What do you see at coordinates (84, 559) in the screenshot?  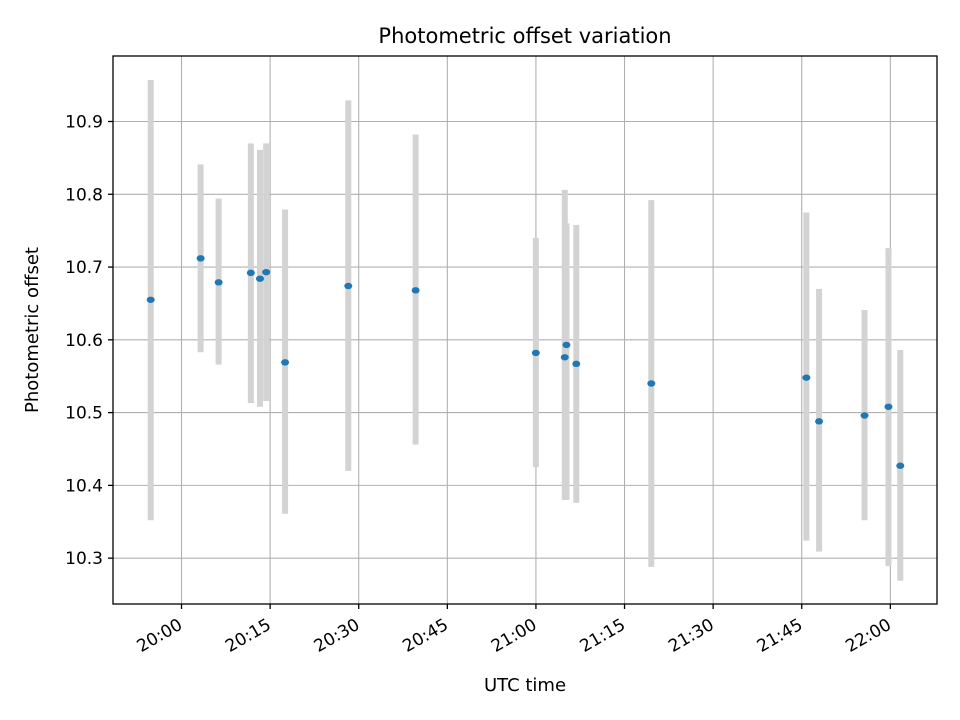 I see `y-tick-label: 10.3` at bounding box center [84, 559].